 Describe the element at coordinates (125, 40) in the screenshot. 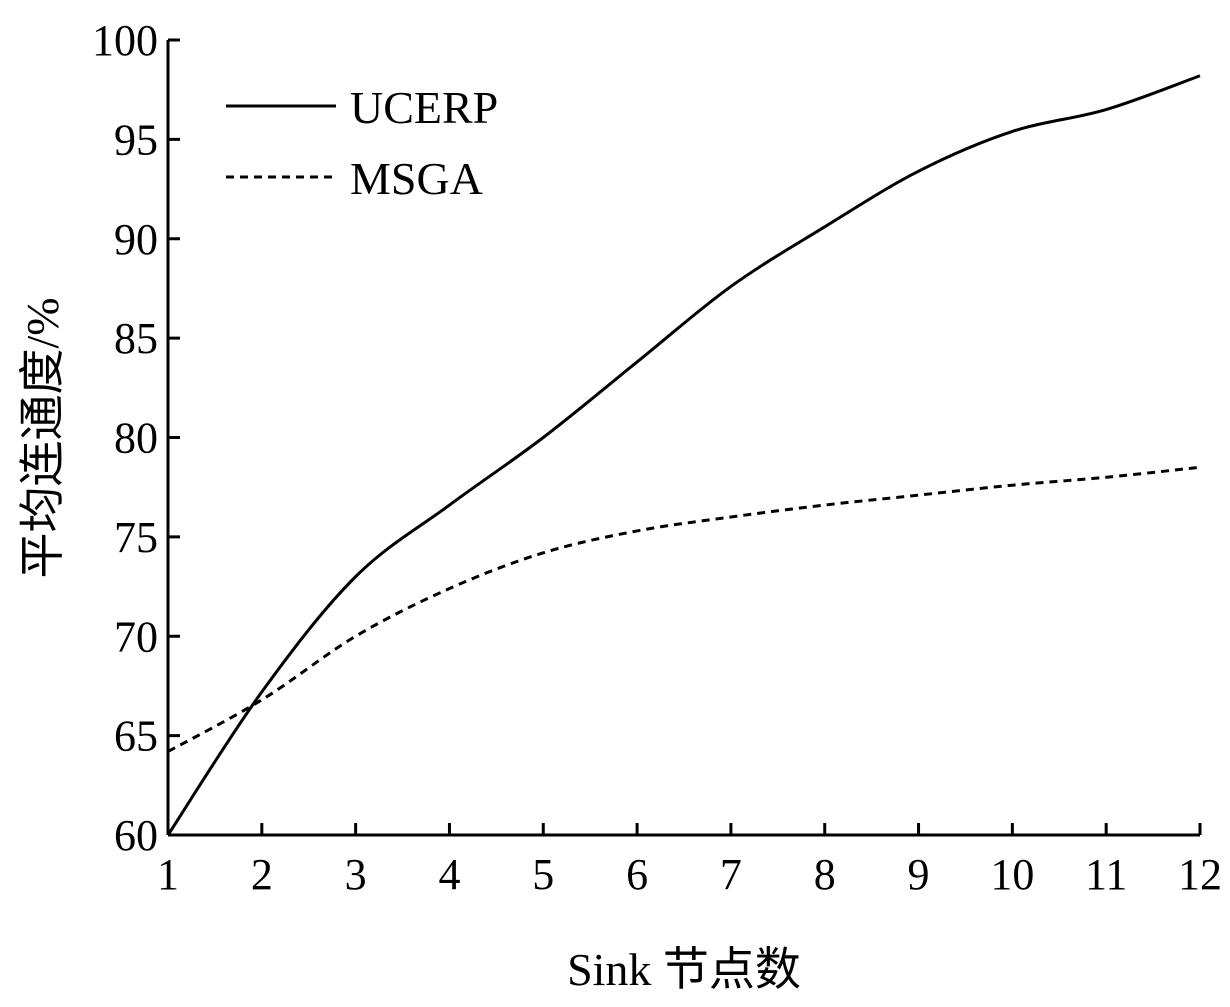

I see `y-tick-label: 100` at that location.